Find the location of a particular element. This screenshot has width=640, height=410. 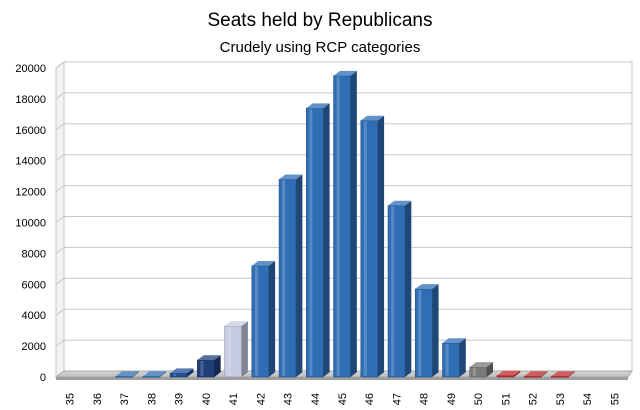

x-tick-label: 53 is located at coordinates (561, 399).